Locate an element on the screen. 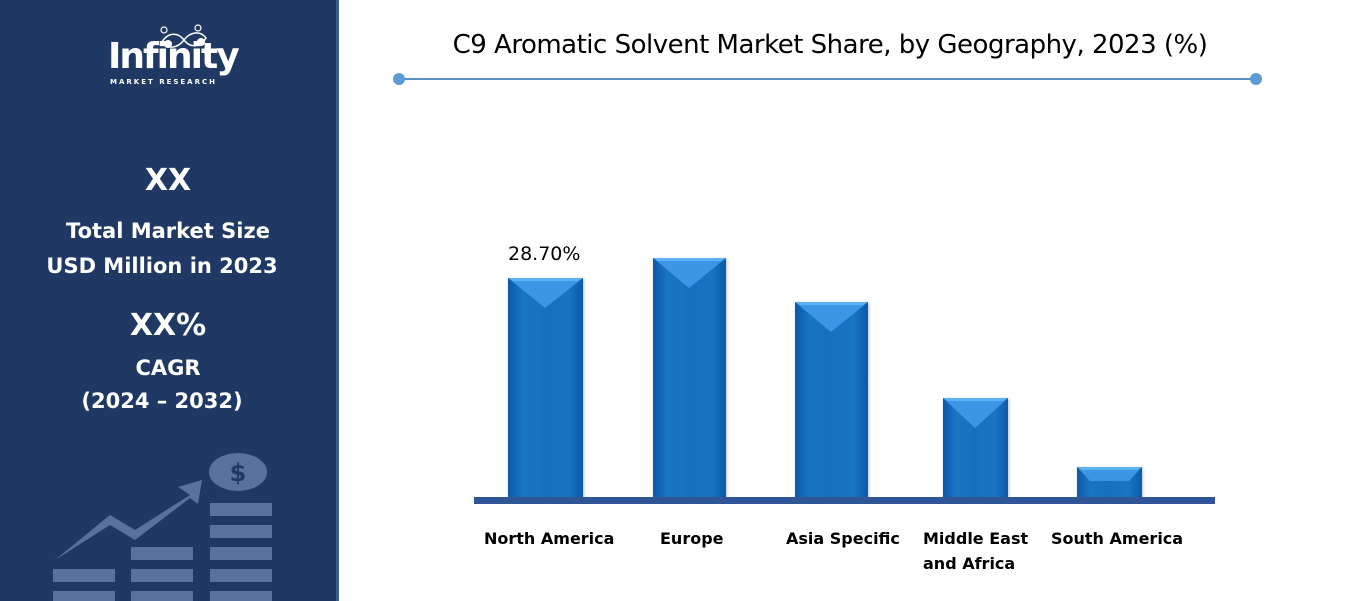  x-label-mea-line1: Middle East is located at coordinates (976, 538).